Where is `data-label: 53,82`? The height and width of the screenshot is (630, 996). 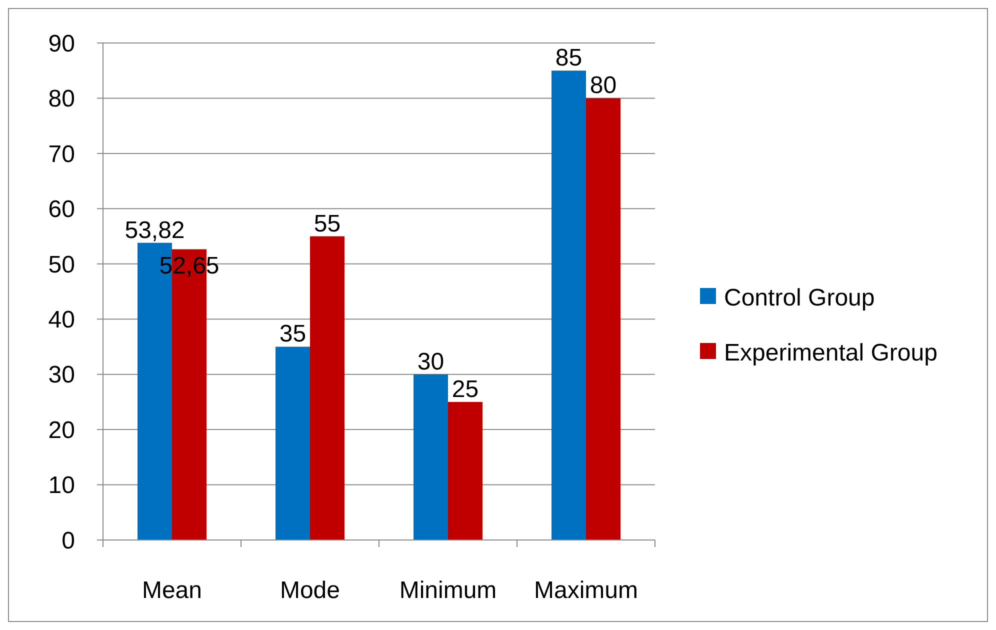 data-label: 53,82 is located at coordinates (154, 230).